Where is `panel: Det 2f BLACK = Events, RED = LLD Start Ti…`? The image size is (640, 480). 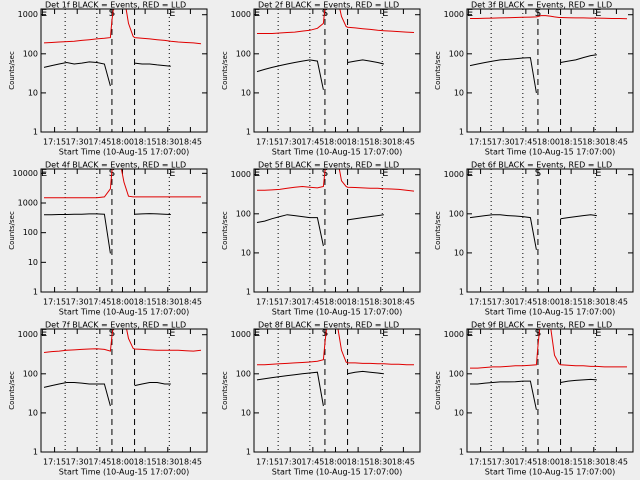
panel: Det 2f BLACK = Events, RED = LLD Start Ti… is located at coordinates (321, 79).